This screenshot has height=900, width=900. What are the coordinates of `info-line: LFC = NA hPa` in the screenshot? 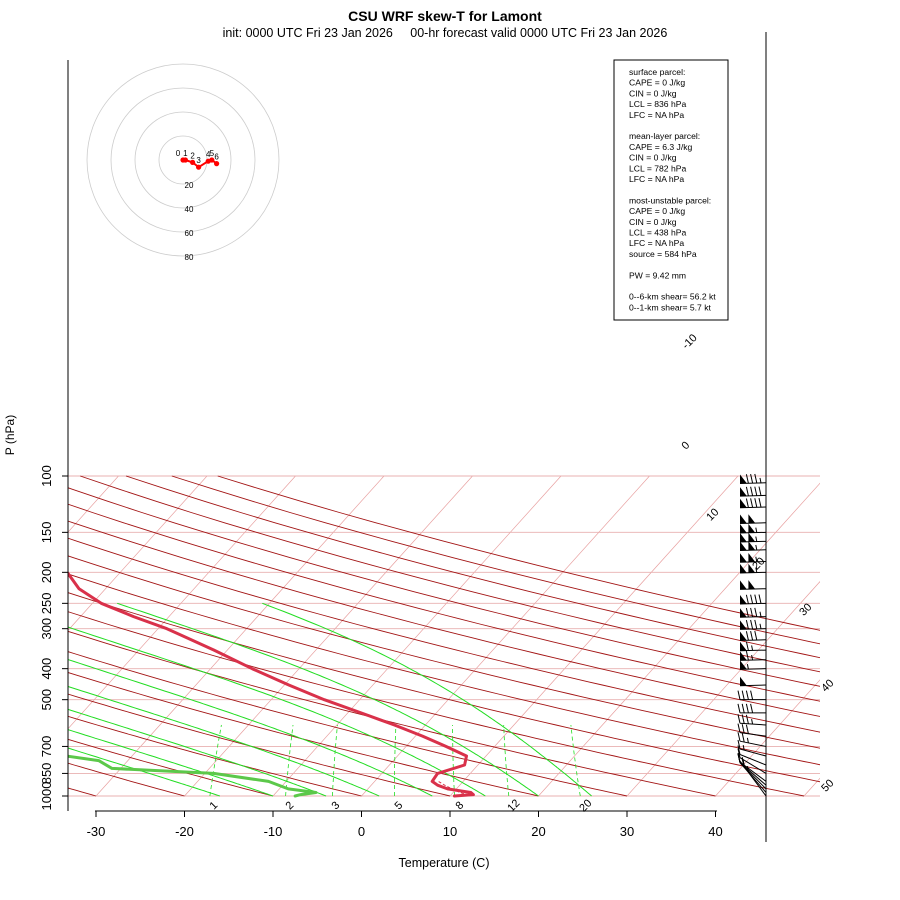 It's located at (656, 179).